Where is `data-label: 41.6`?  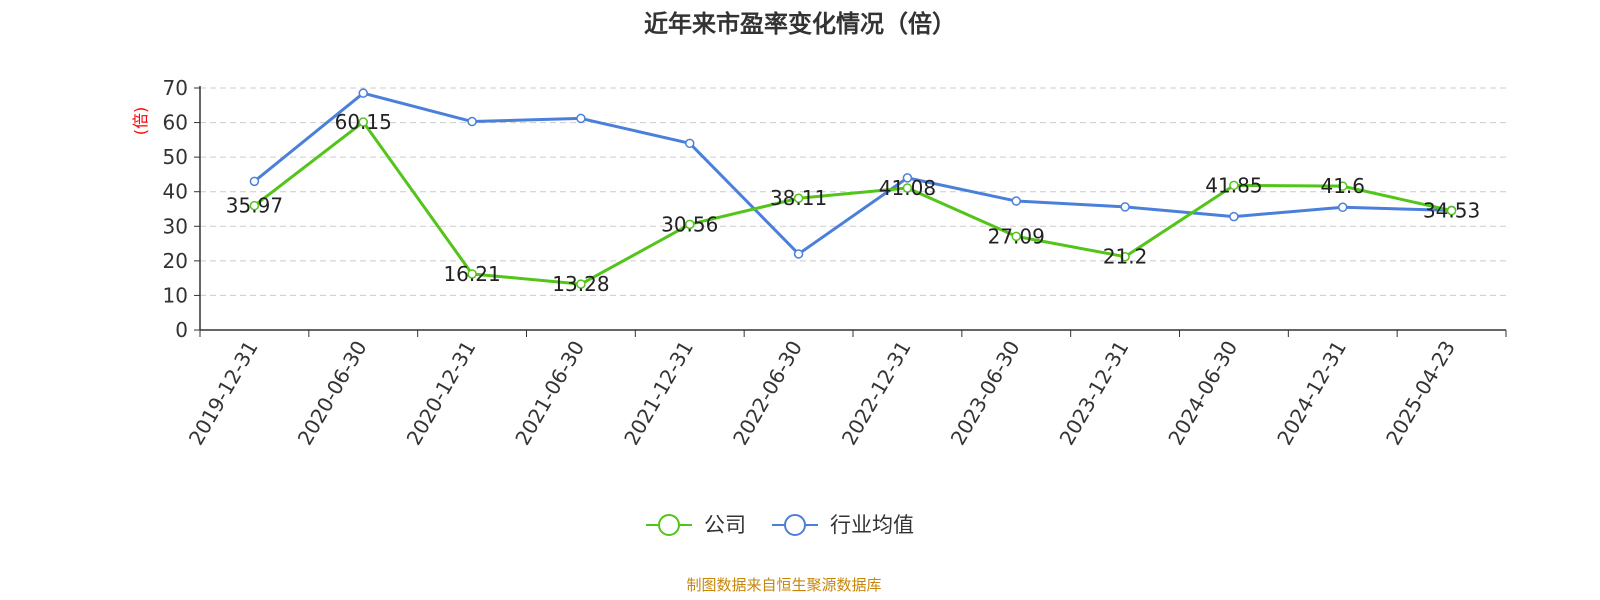 data-label: 41.6 is located at coordinates (1342, 186).